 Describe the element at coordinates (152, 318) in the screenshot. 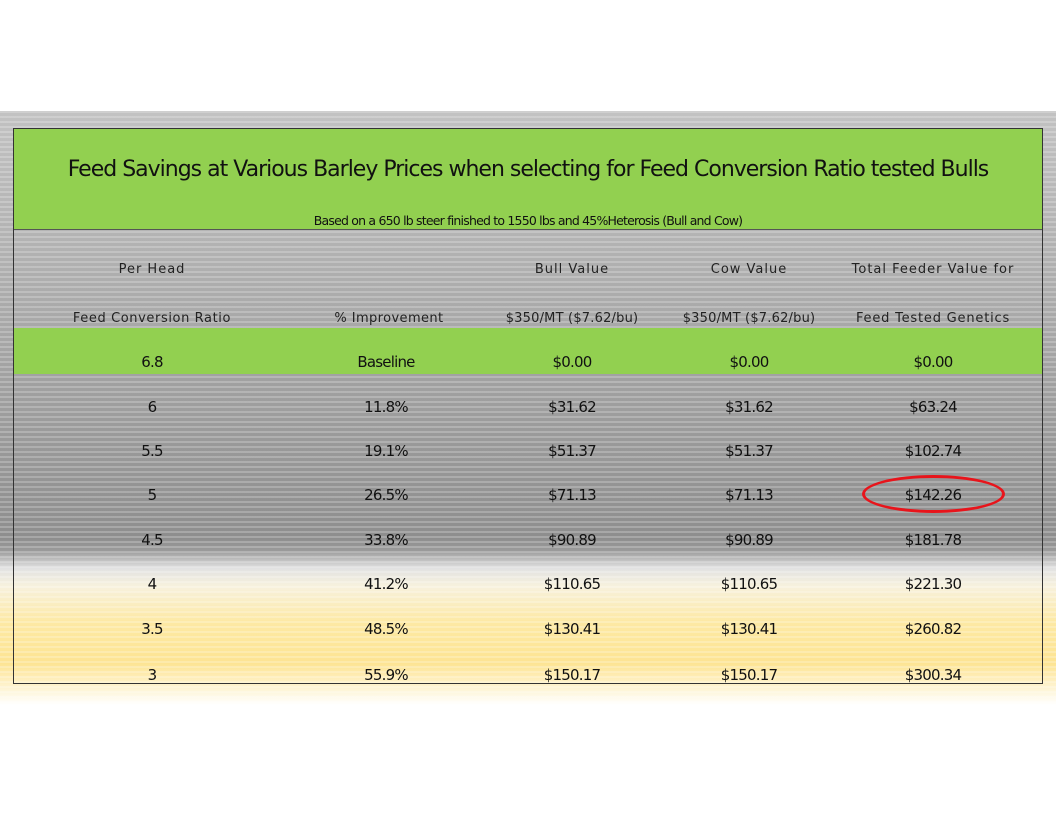

I see `header-feed-conversion-ratio: Feed Conversion Ratio` at that location.